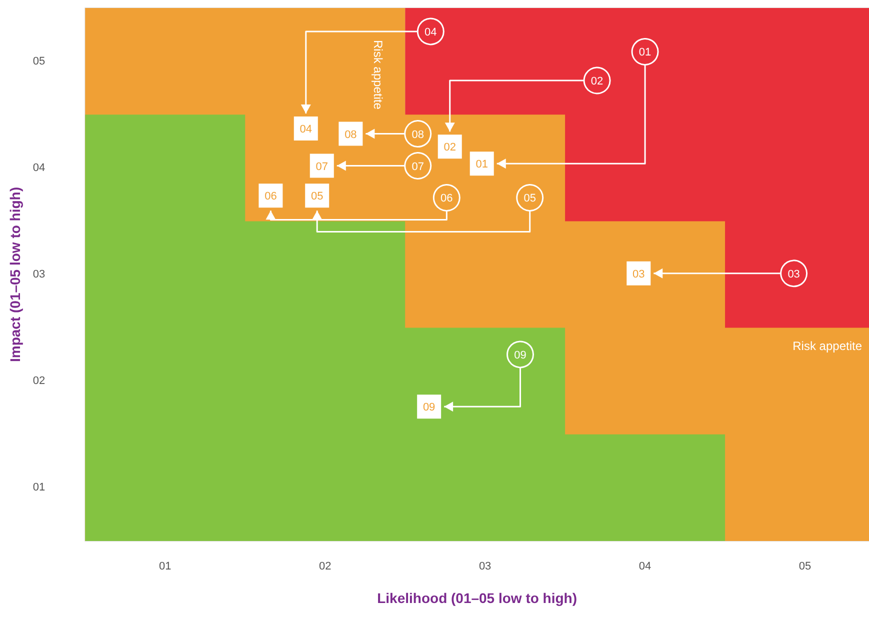 This screenshot has width=869, height=619. I want to click on x-tick-label: 01, so click(165, 566).